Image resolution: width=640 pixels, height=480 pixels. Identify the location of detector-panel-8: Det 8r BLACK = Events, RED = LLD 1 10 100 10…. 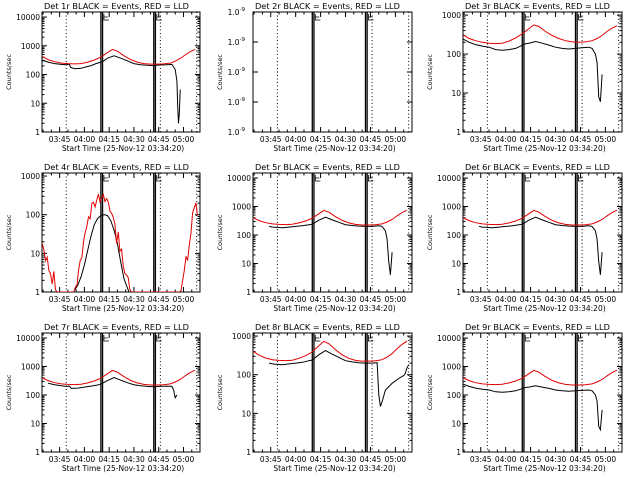
(314, 397).